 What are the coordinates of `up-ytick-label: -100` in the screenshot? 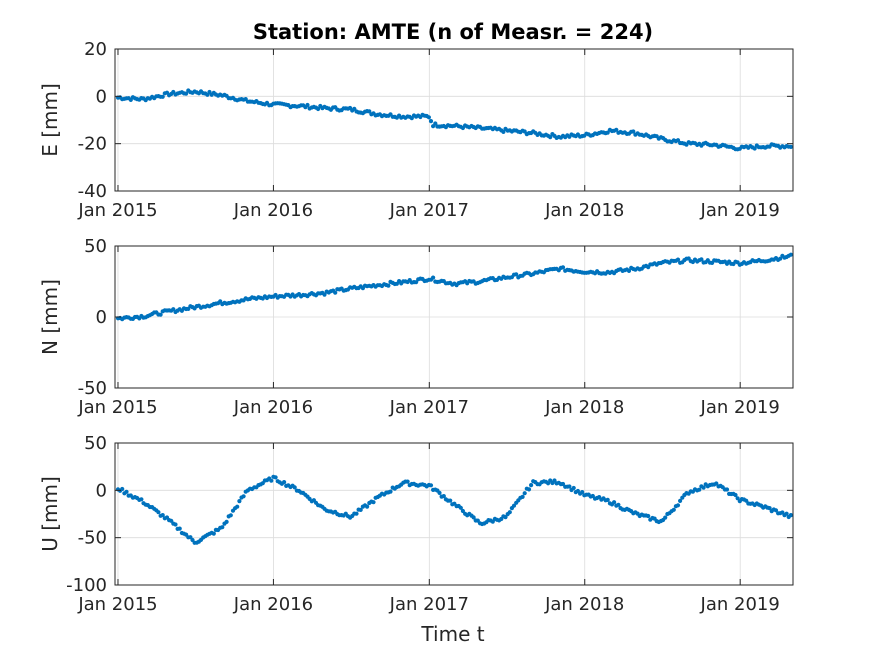 It's located at (86, 585).